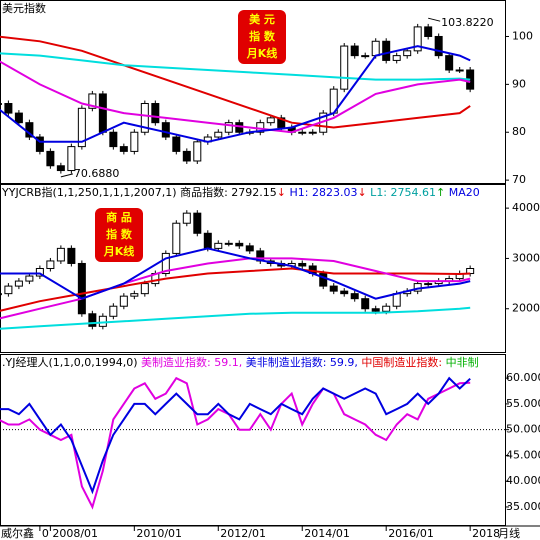  Describe the element at coordinates (300, 362) in the screenshot. I see `header-part: 美非制造业指数: 59.9,` at that location.